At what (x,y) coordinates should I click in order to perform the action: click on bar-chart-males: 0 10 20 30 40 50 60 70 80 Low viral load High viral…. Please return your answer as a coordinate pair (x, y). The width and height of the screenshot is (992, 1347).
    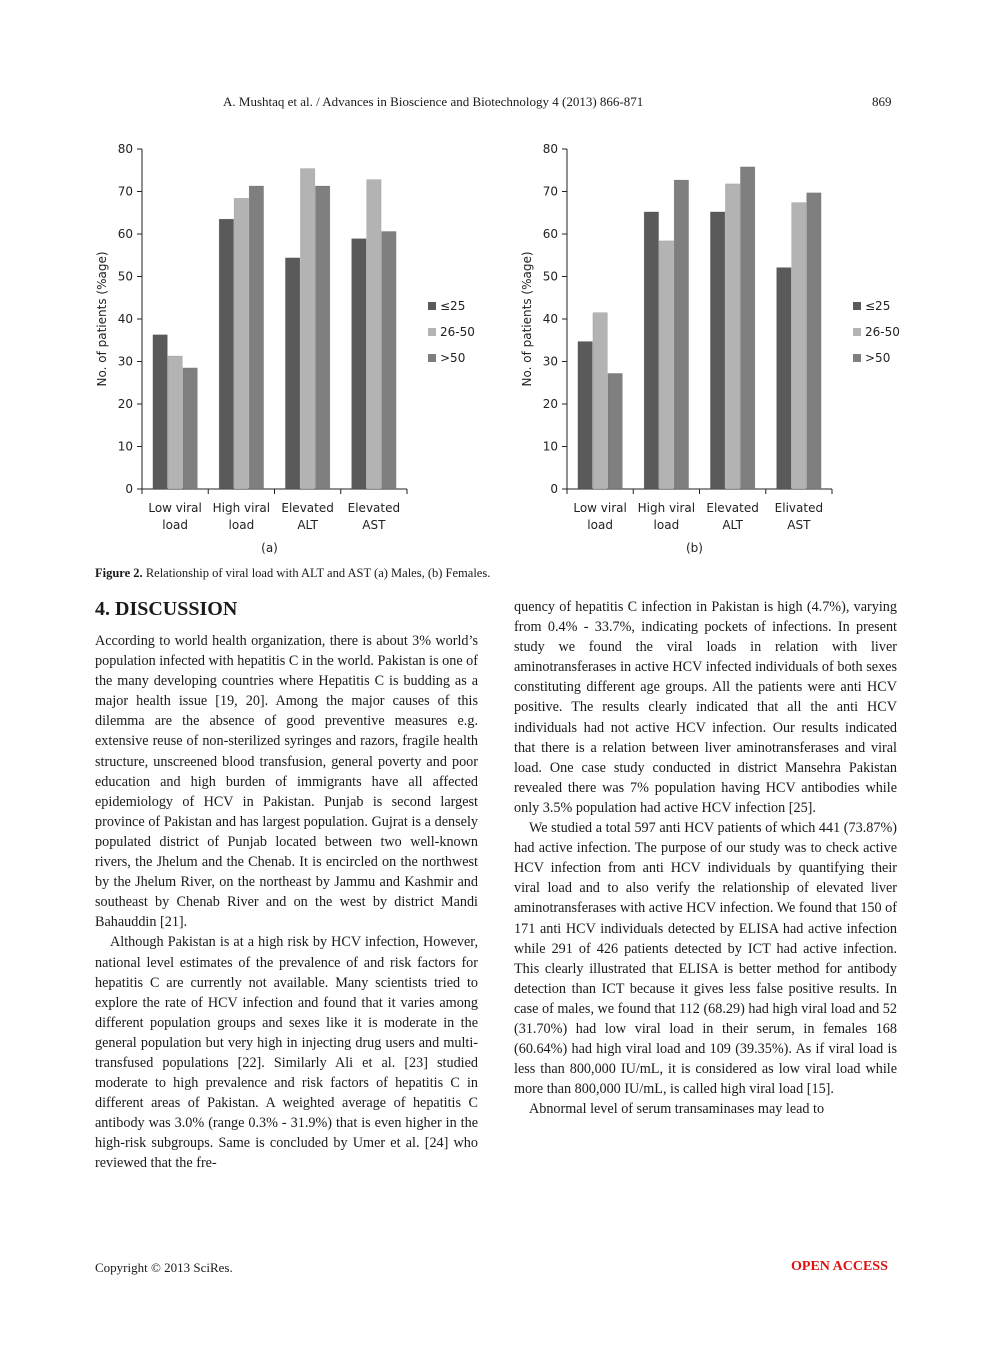
    Looking at the image, I should click on (290, 352).